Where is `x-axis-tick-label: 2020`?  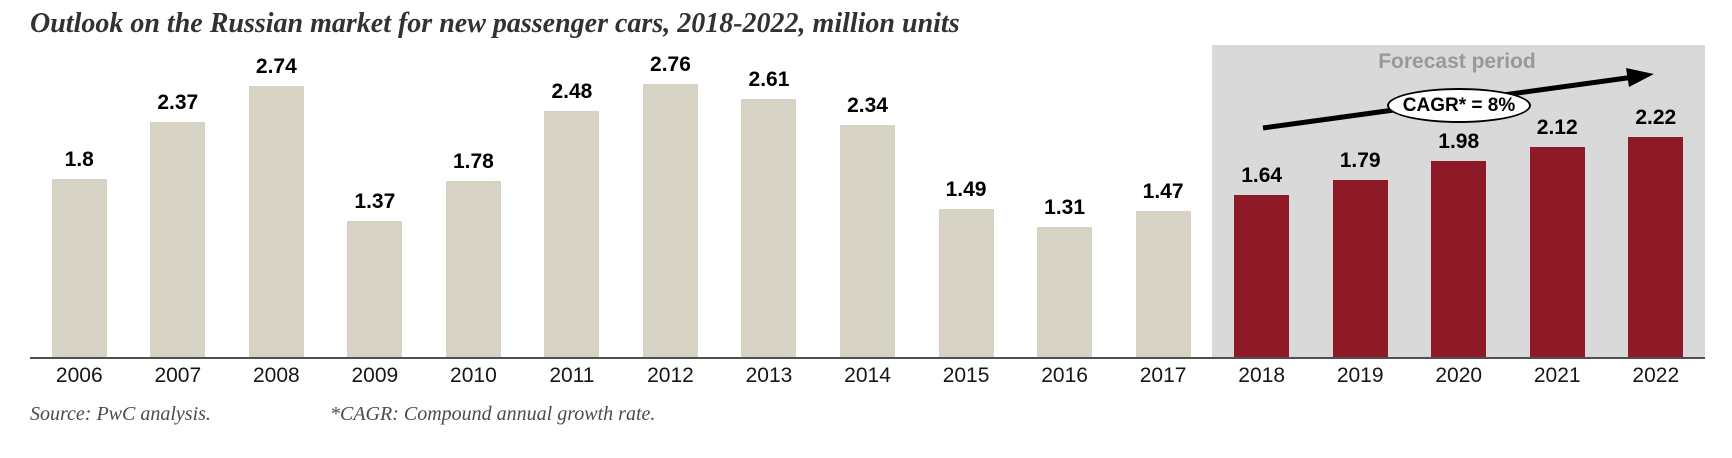
x-axis-tick-label: 2020 is located at coordinates (1459, 375).